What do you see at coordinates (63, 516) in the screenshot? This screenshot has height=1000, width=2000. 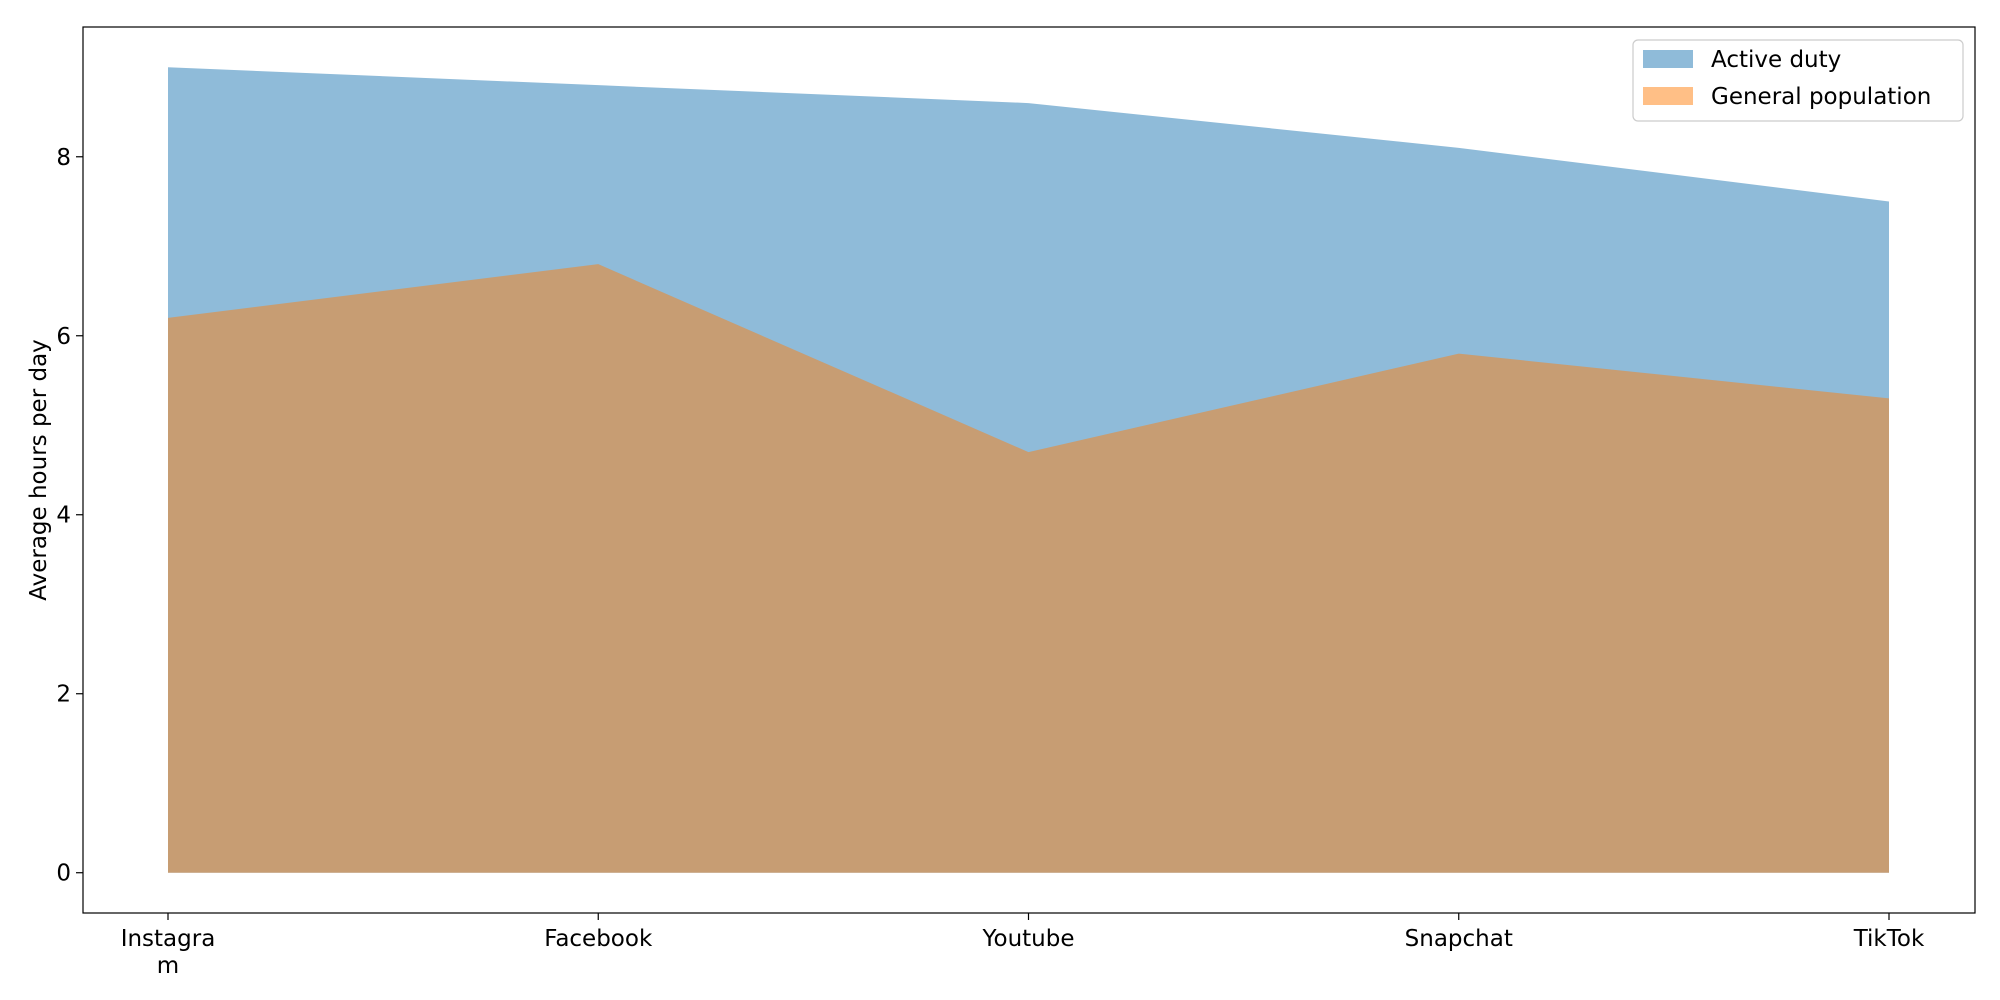 I see `y-tick-label: 4` at bounding box center [63, 516].